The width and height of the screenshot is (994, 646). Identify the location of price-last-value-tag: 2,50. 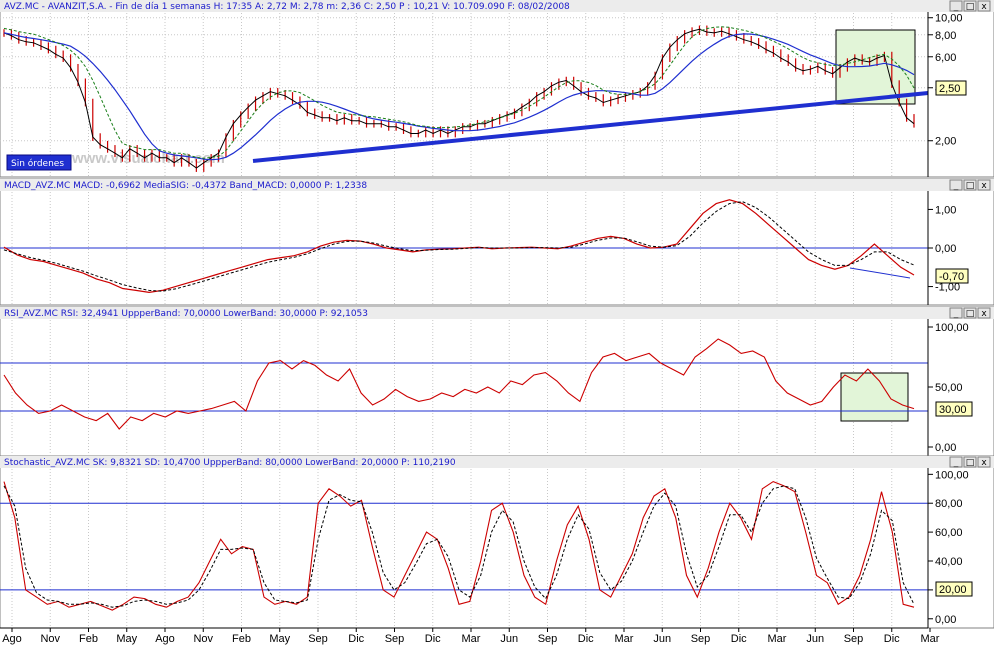
(951, 88).